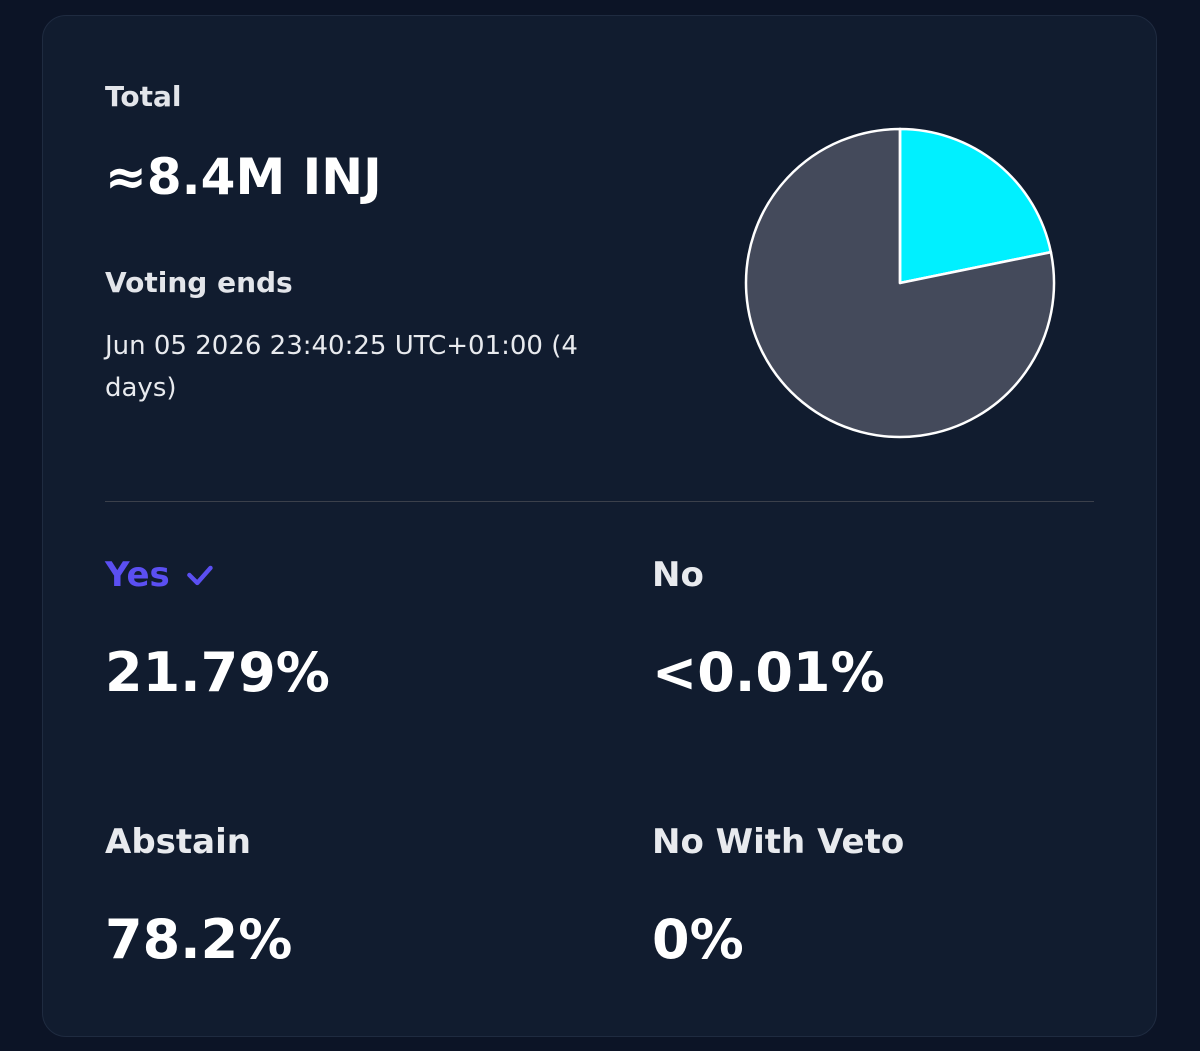 Image resolution: width=1200 pixels, height=1051 pixels. I want to click on check-icon, so click(199, 575).